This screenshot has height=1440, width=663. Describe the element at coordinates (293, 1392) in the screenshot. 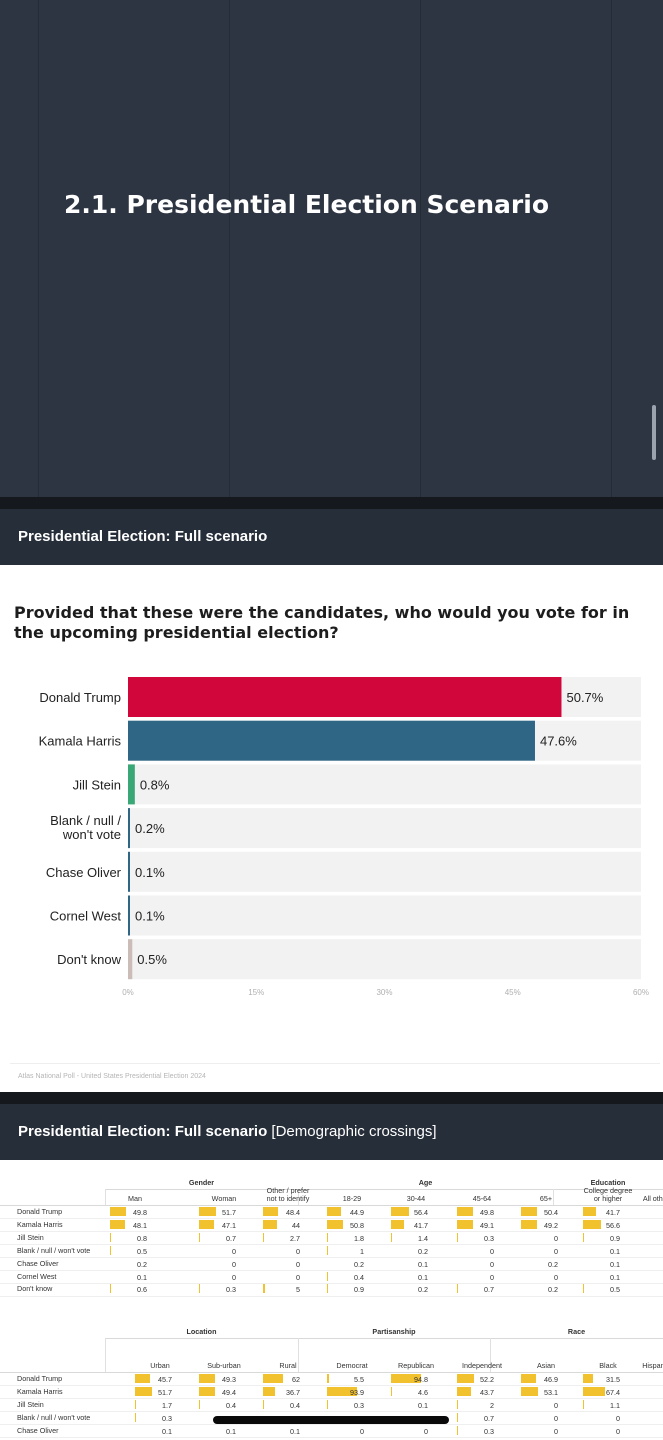

I see `cell-value: 36.7` at that location.